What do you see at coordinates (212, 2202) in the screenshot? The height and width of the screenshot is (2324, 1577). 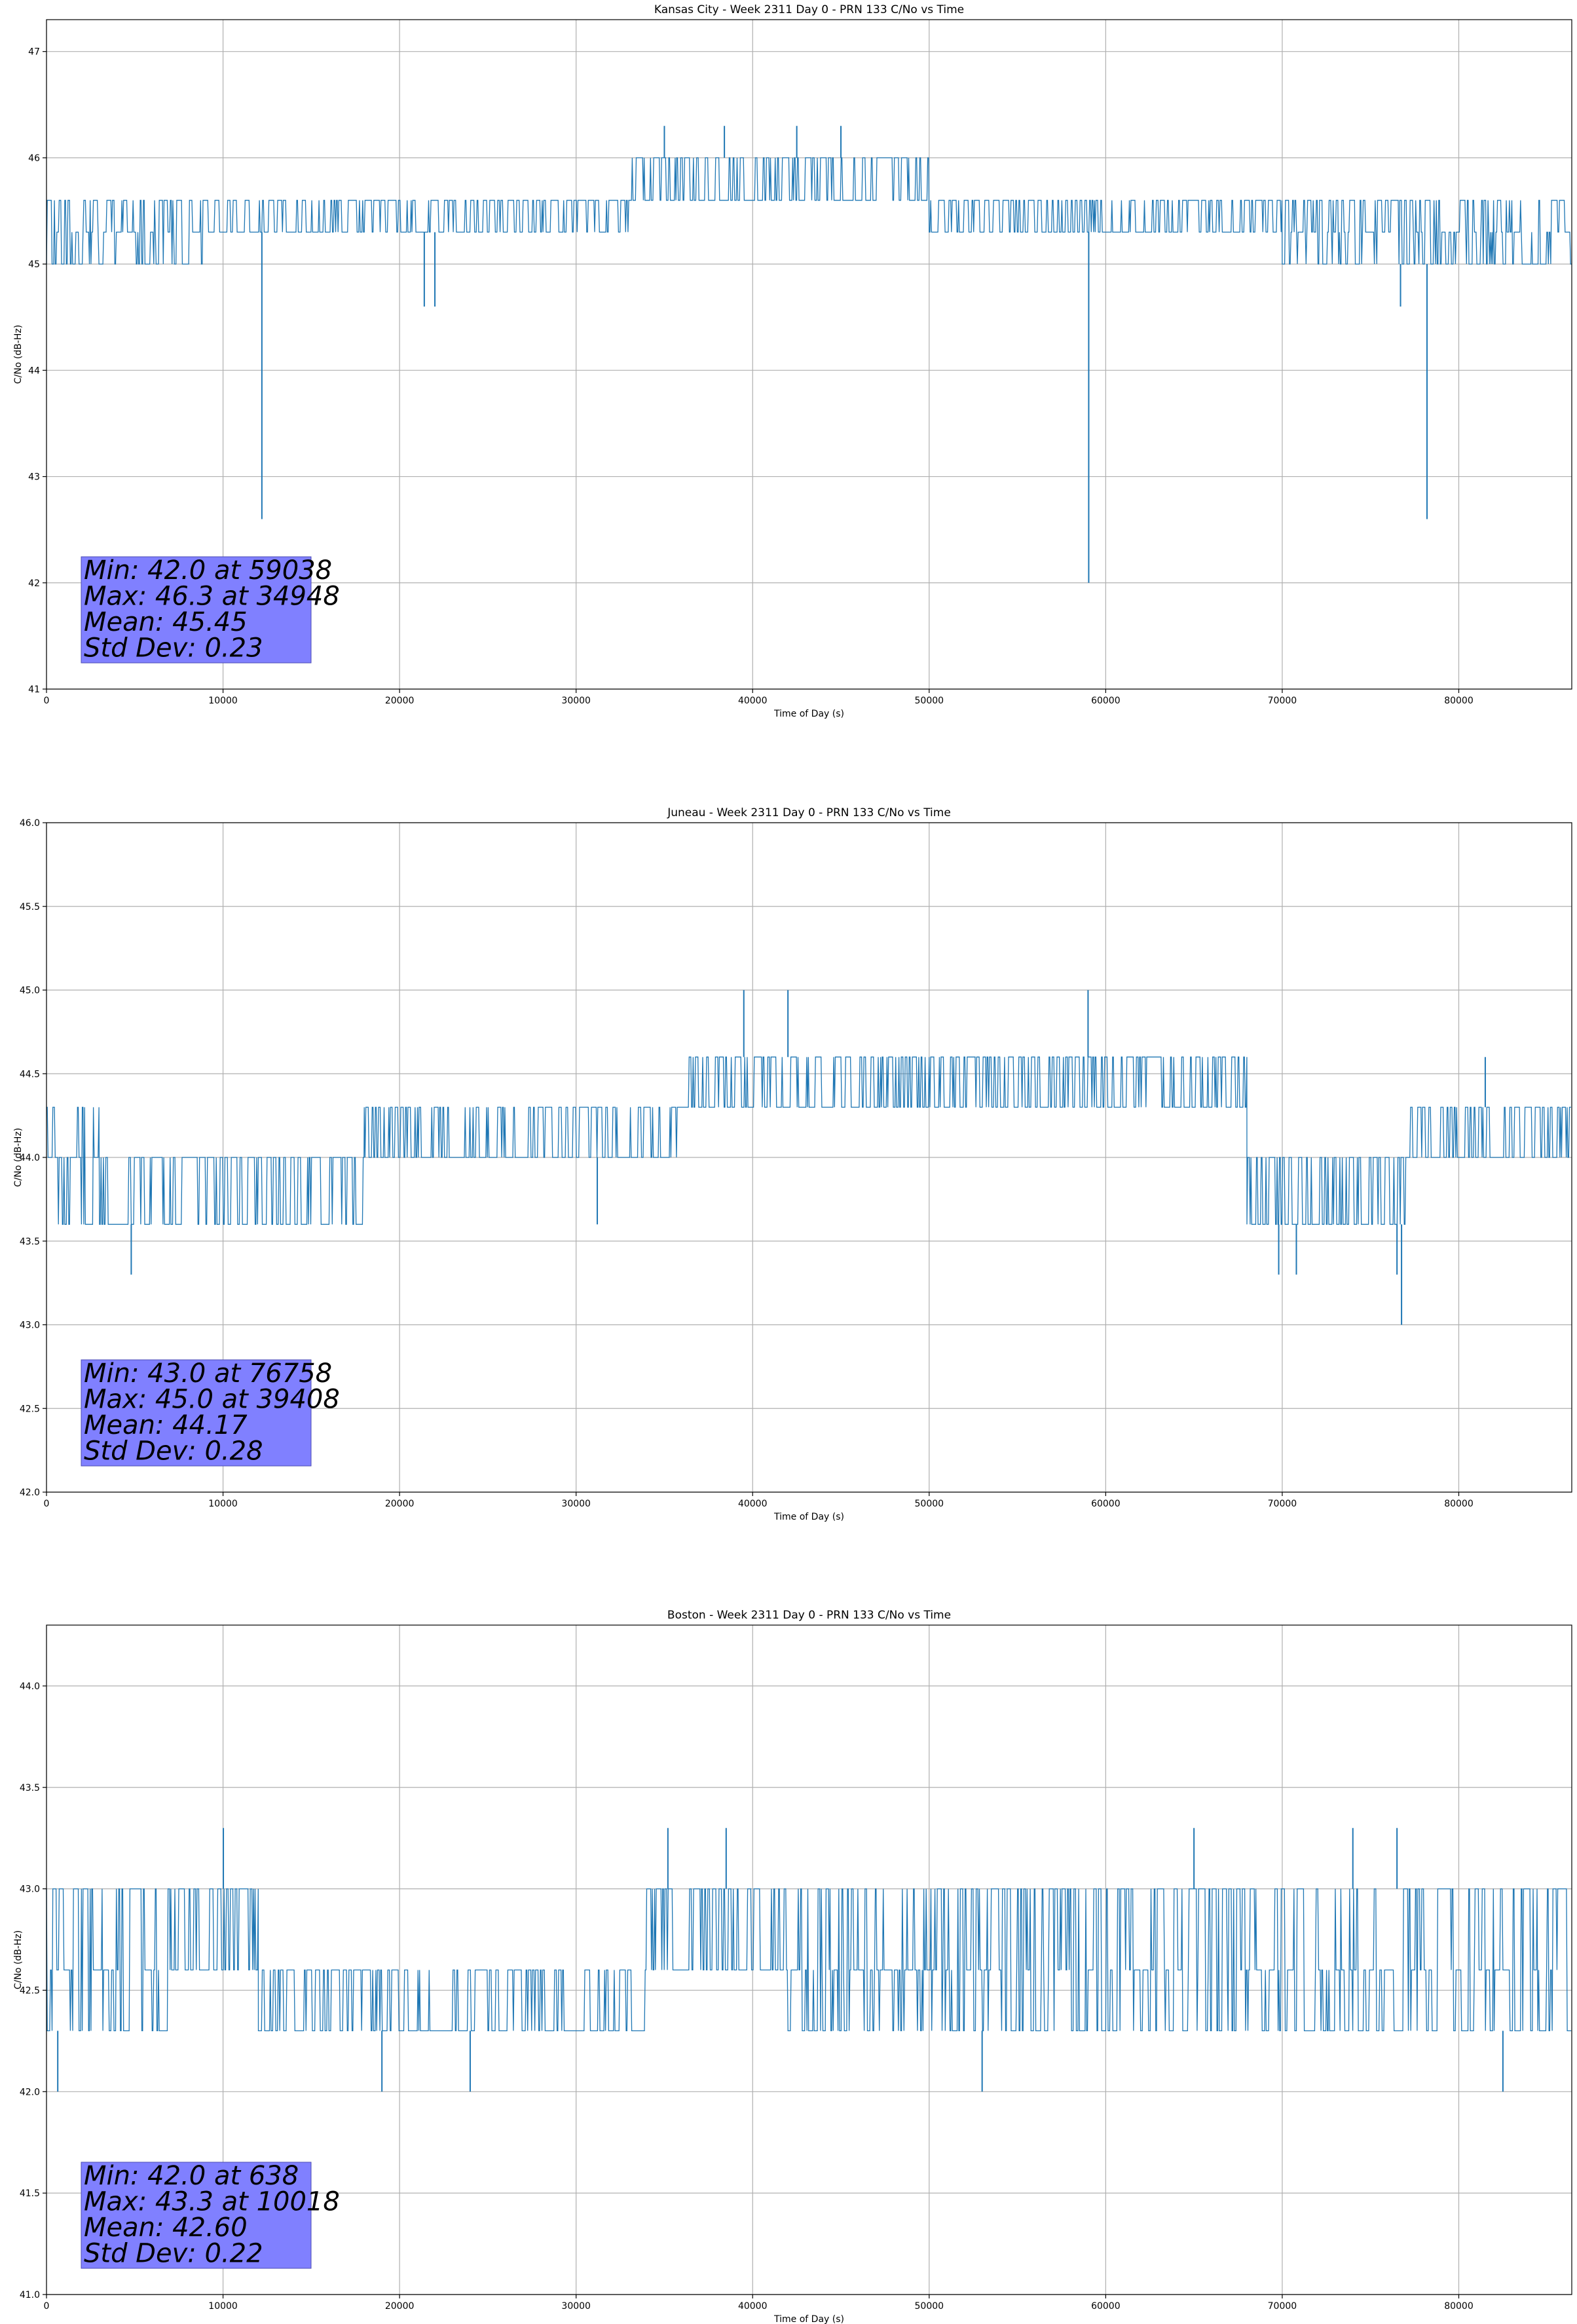 I see `stats-line: Max: 43.3 at 10018` at bounding box center [212, 2202].